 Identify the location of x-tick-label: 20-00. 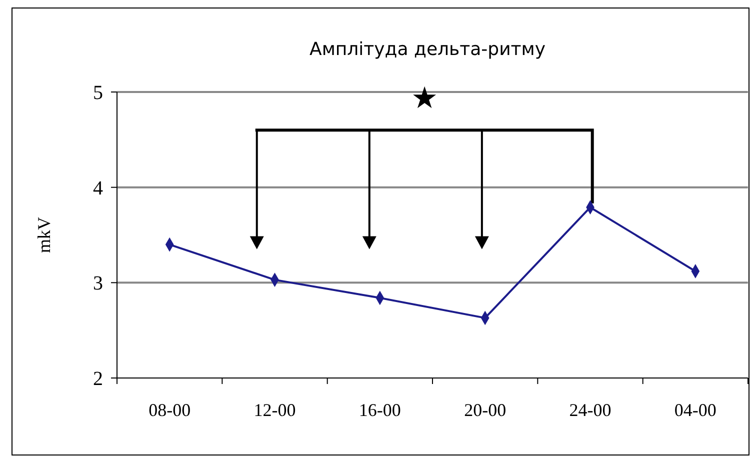
(485, 410).